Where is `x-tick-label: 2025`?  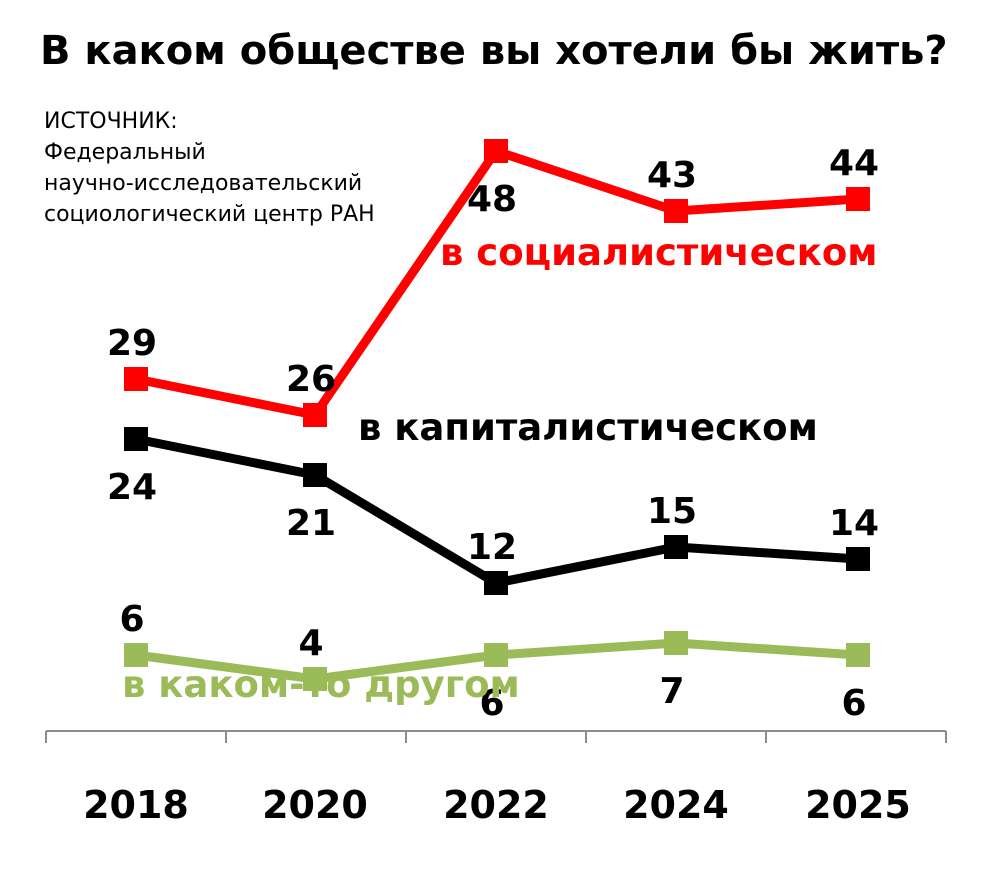
x-tick-label: 2025 is located at coordinates (858, 805).